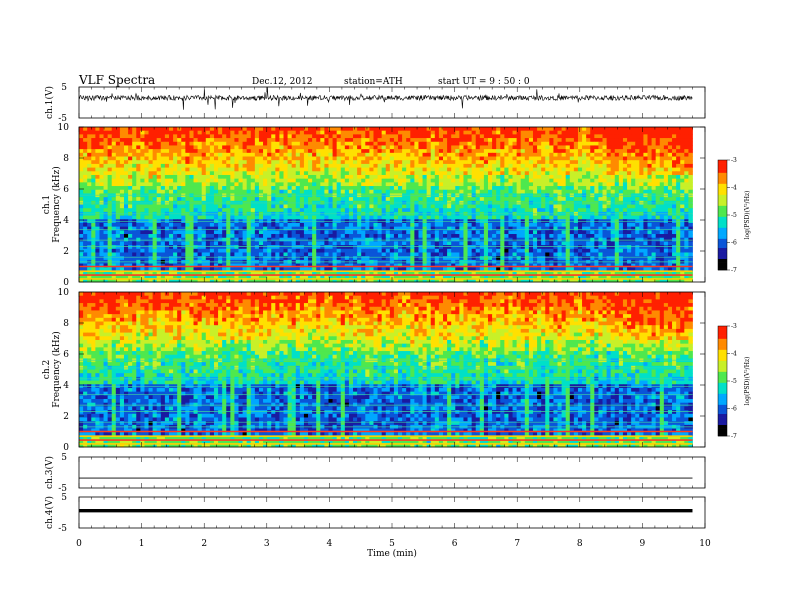 This screenshot has width=792, height=616. What do you see at coordinates (142, 544) in the screenshot?
I see `x-tick-label: 1` at bounding box center [142, 544].